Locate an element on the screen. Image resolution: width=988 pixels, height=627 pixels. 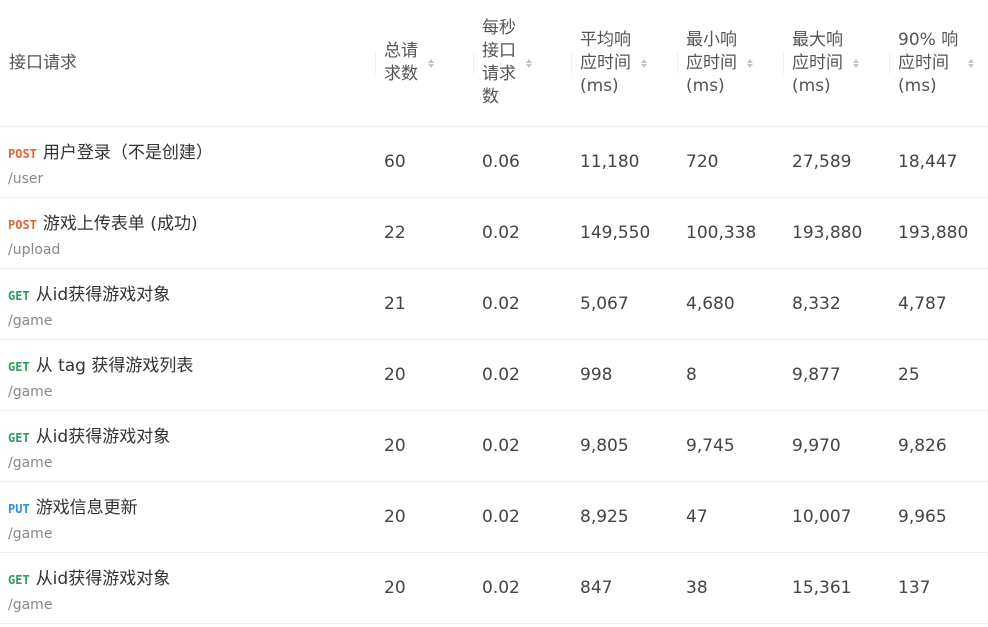
column-header-rps: 每秒 接口 请求数 is located at coordinates (522, 63).